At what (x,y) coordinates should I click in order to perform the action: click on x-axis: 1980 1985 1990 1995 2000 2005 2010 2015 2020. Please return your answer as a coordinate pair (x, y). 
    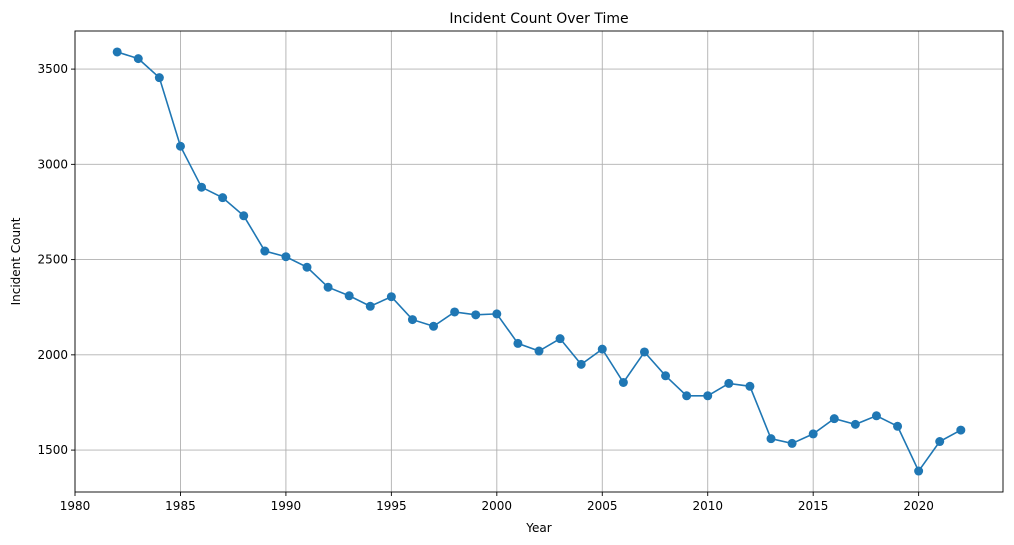
    Looking at the image, I should click on (497, 502).